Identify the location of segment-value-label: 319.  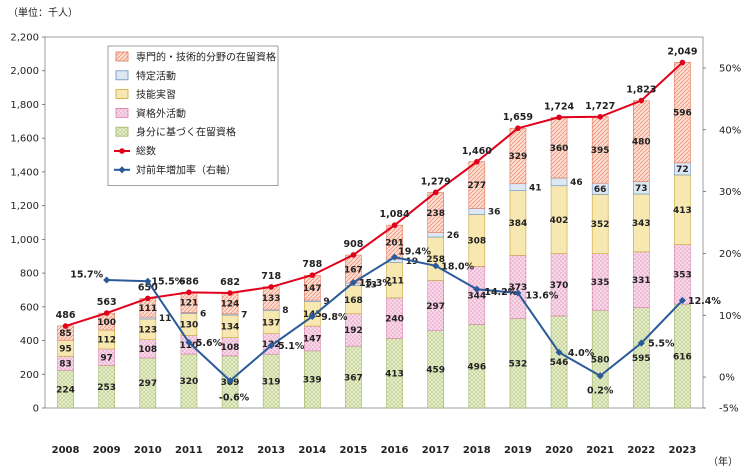
(271, 382).